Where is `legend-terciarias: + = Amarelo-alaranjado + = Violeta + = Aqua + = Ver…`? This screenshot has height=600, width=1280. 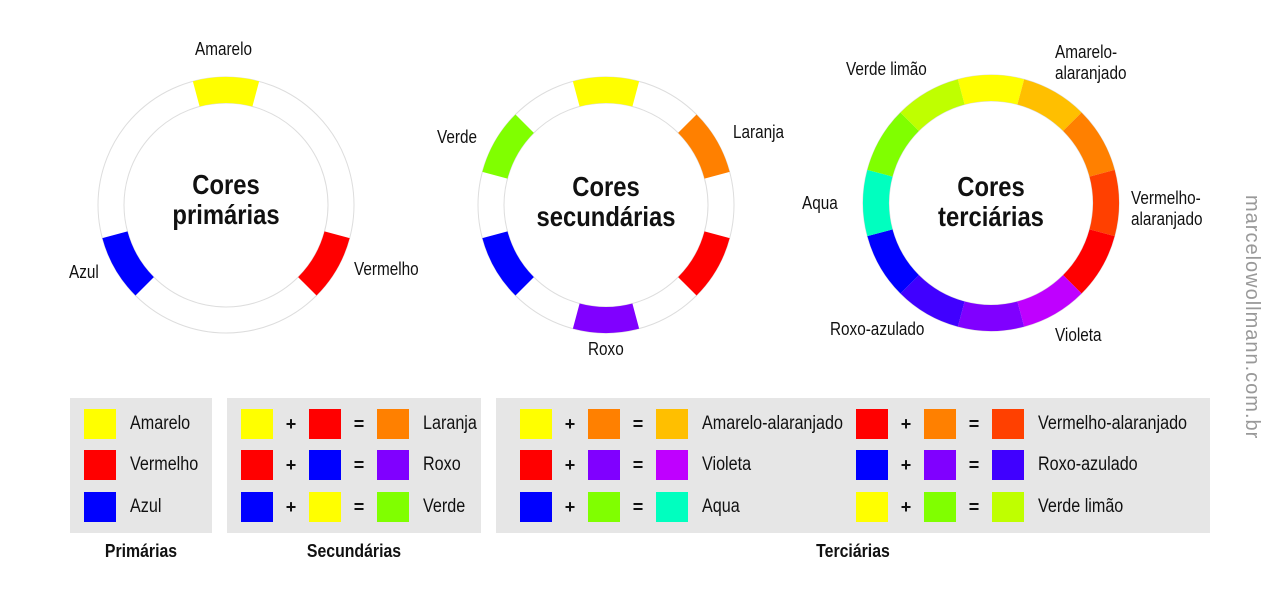
legend-terciarias: + = Amarelo-alaranjado + = Violeta + = Aqua + = Ver… is located at coordinates (853, 465).